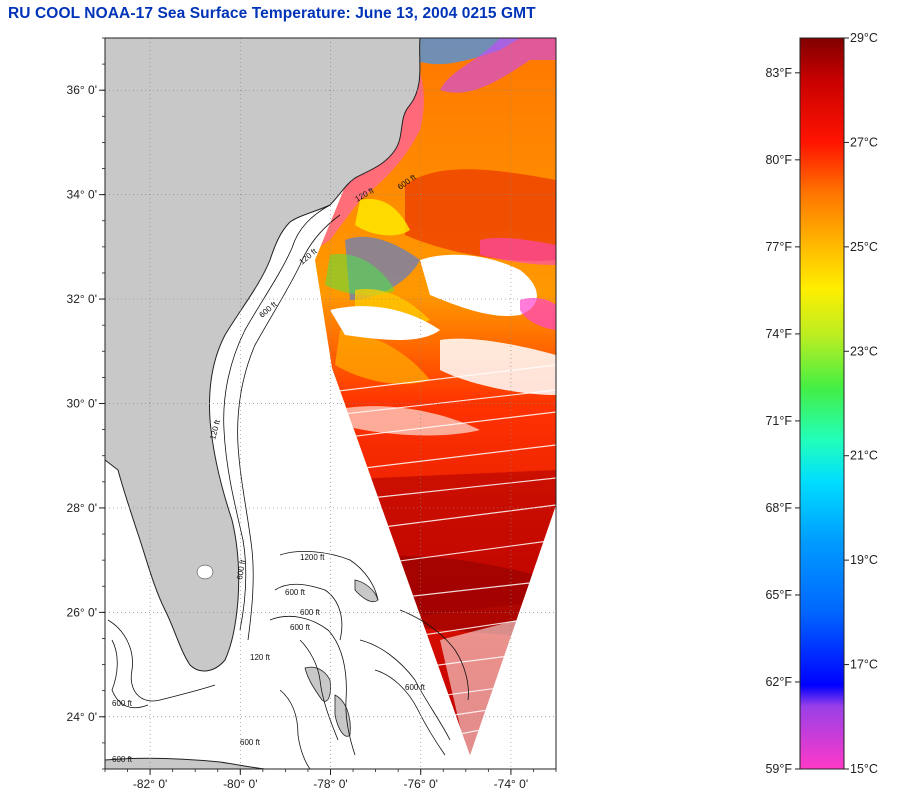 This screenshot has width=897, height=793. I want to click on fahrenheit-label: 83°F, so click(778, 73).